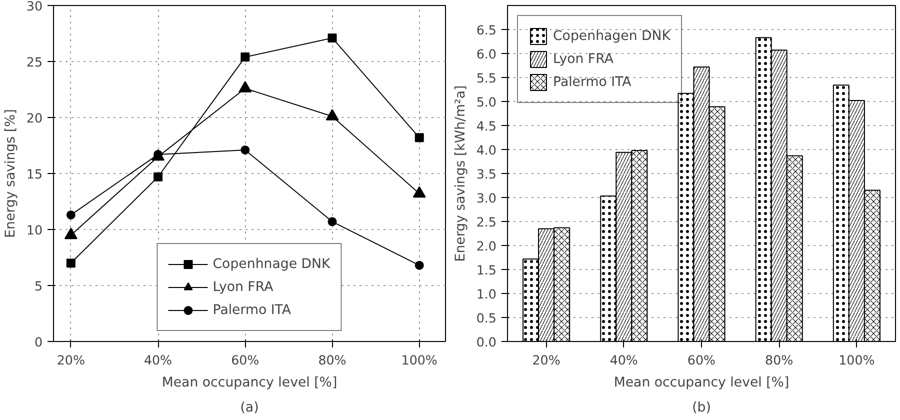  I want to click on y-tick-label: 6.0, so click(486, 54).